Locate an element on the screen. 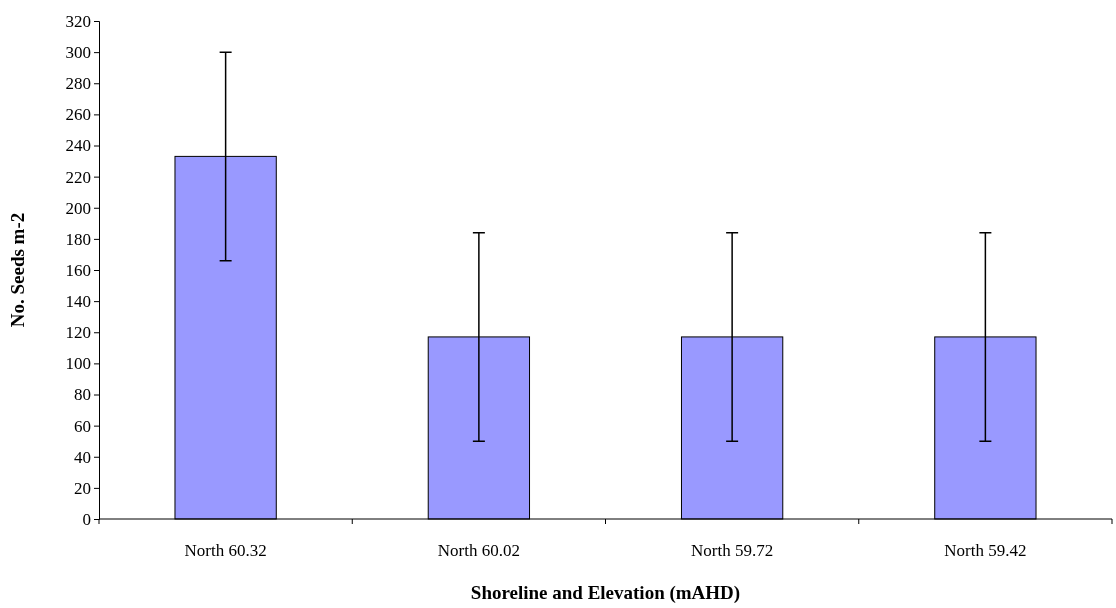  y-tick-label: 260 is located at coordinates (78, 115).